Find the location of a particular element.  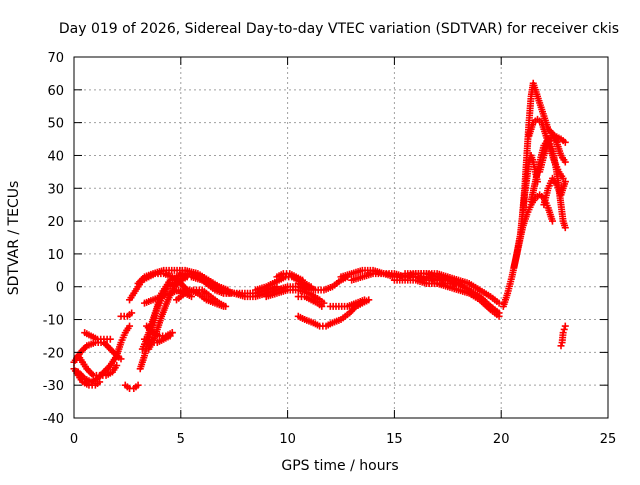

y-tick-label: 30 is located at coordinates (55, 189).